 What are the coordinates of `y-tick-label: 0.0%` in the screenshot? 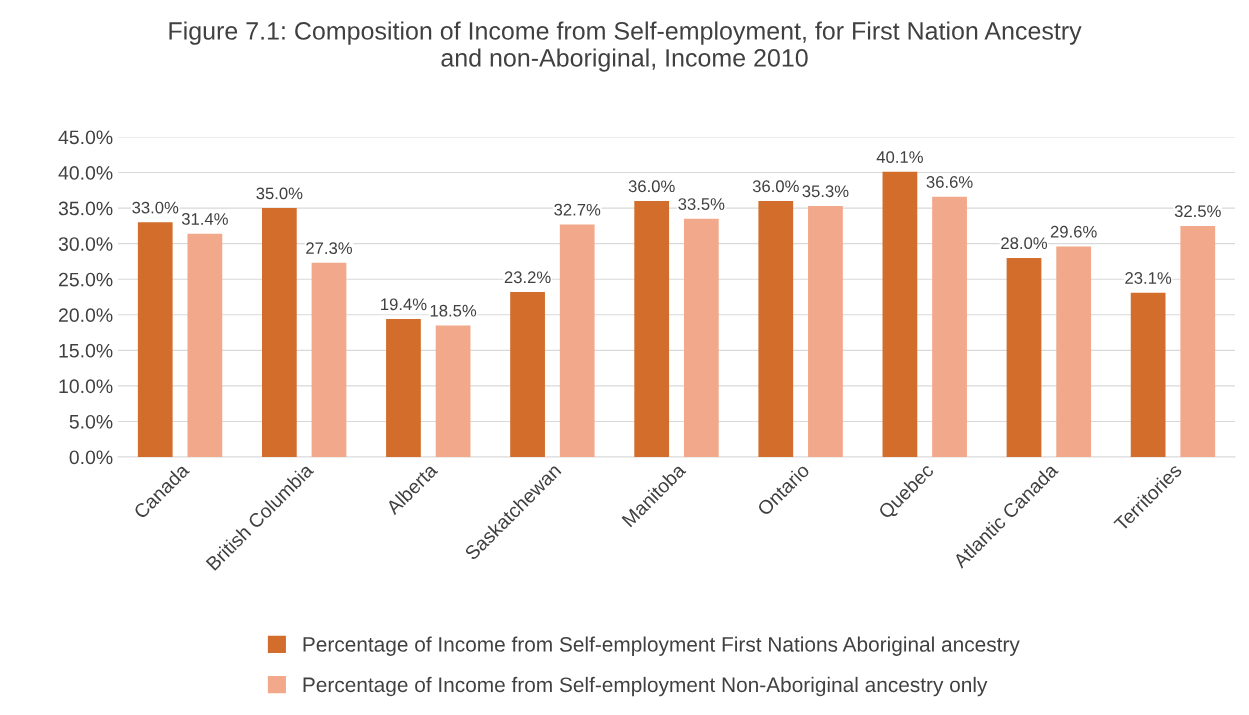 It's located at (91, 457).